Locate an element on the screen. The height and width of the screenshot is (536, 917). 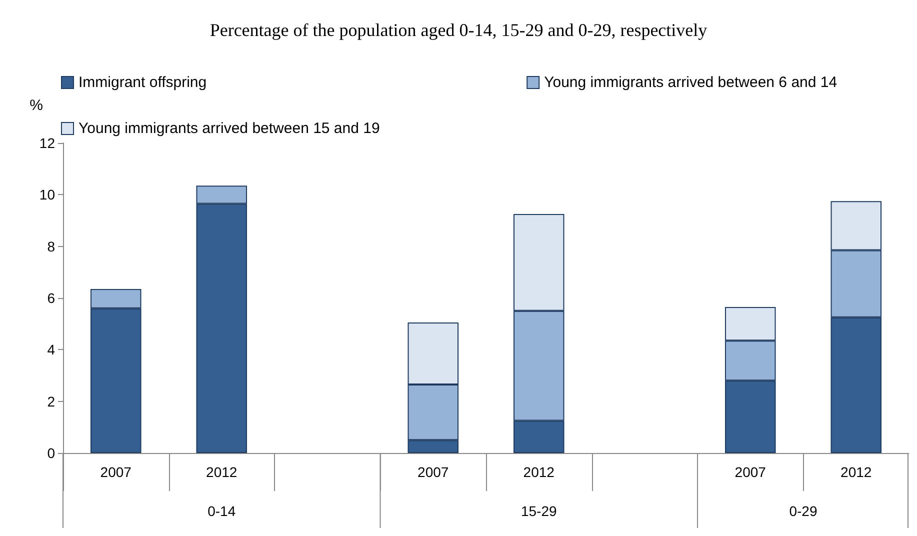
chart-title: Percentage of the population aged 0-14, 15-29 and 0-29, respectively is located at coordinates (459, 30).